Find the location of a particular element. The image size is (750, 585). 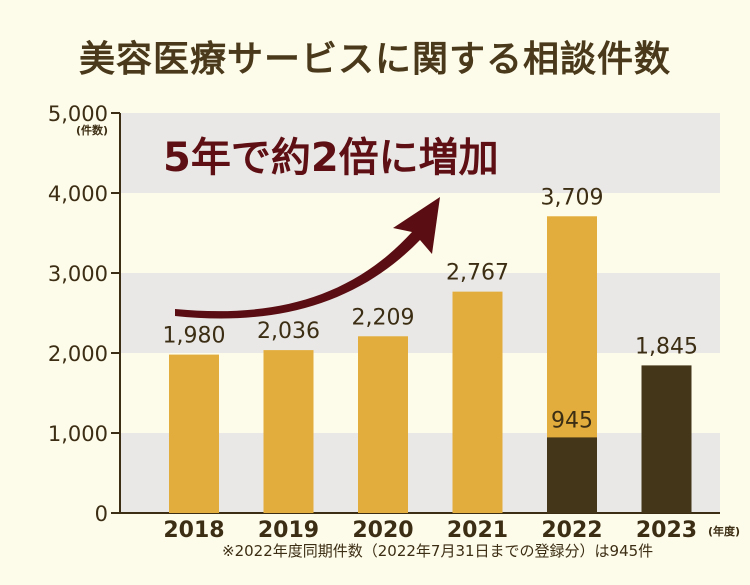

y-tick-label: 3,000 is located at coordinates (78, 274).